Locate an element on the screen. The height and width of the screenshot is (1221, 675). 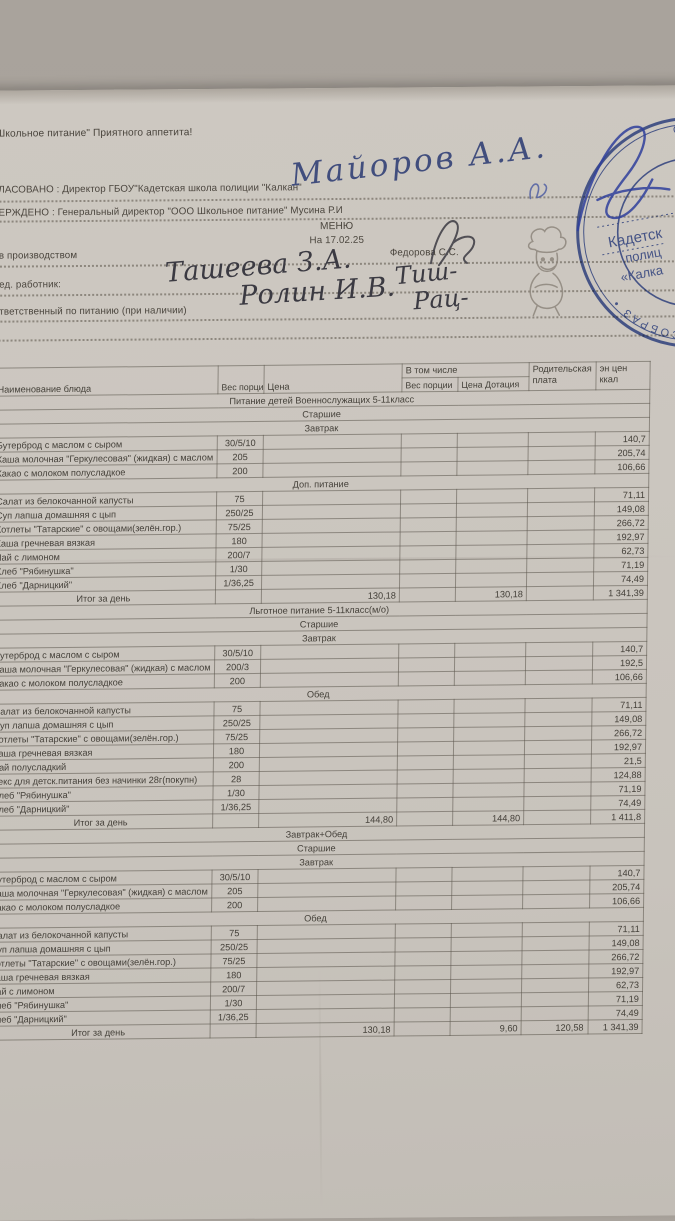
production-label: в производством is located at coordinates (39, 256).